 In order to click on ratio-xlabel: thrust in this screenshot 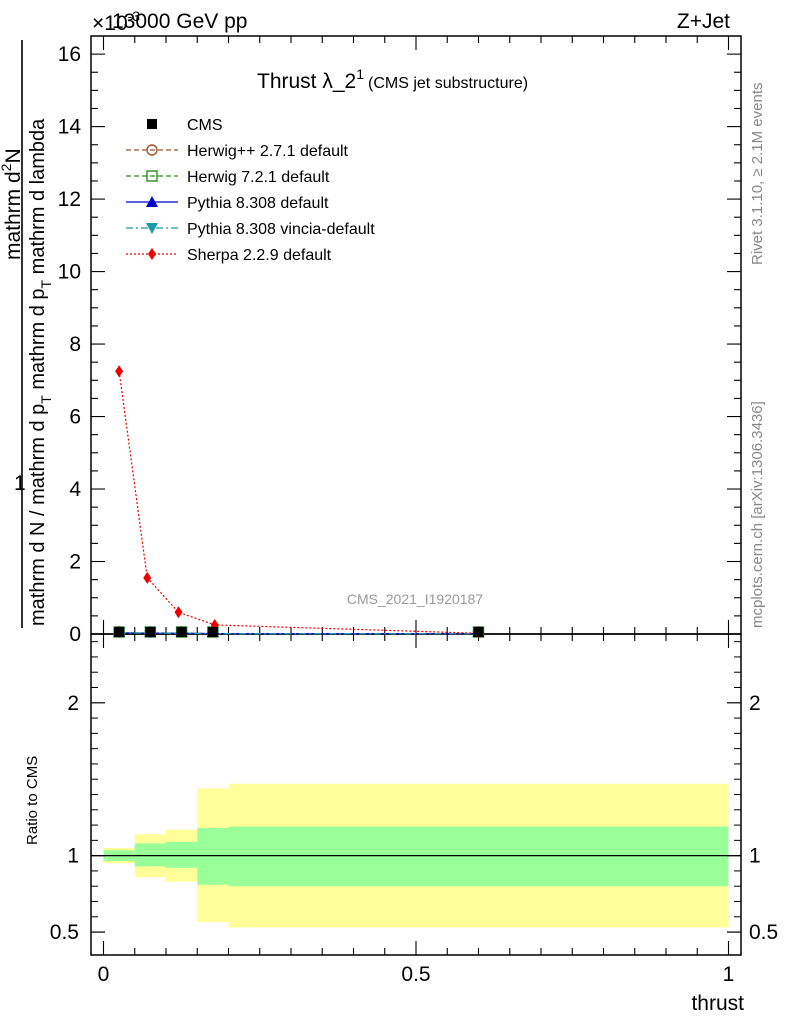, I will do `click(717, 1003)`.